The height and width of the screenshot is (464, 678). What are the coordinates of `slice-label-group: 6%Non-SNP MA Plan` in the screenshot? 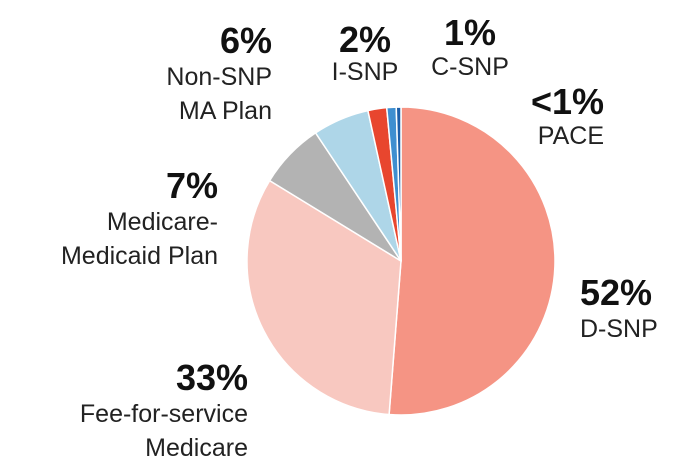 It's located at (219, 72).